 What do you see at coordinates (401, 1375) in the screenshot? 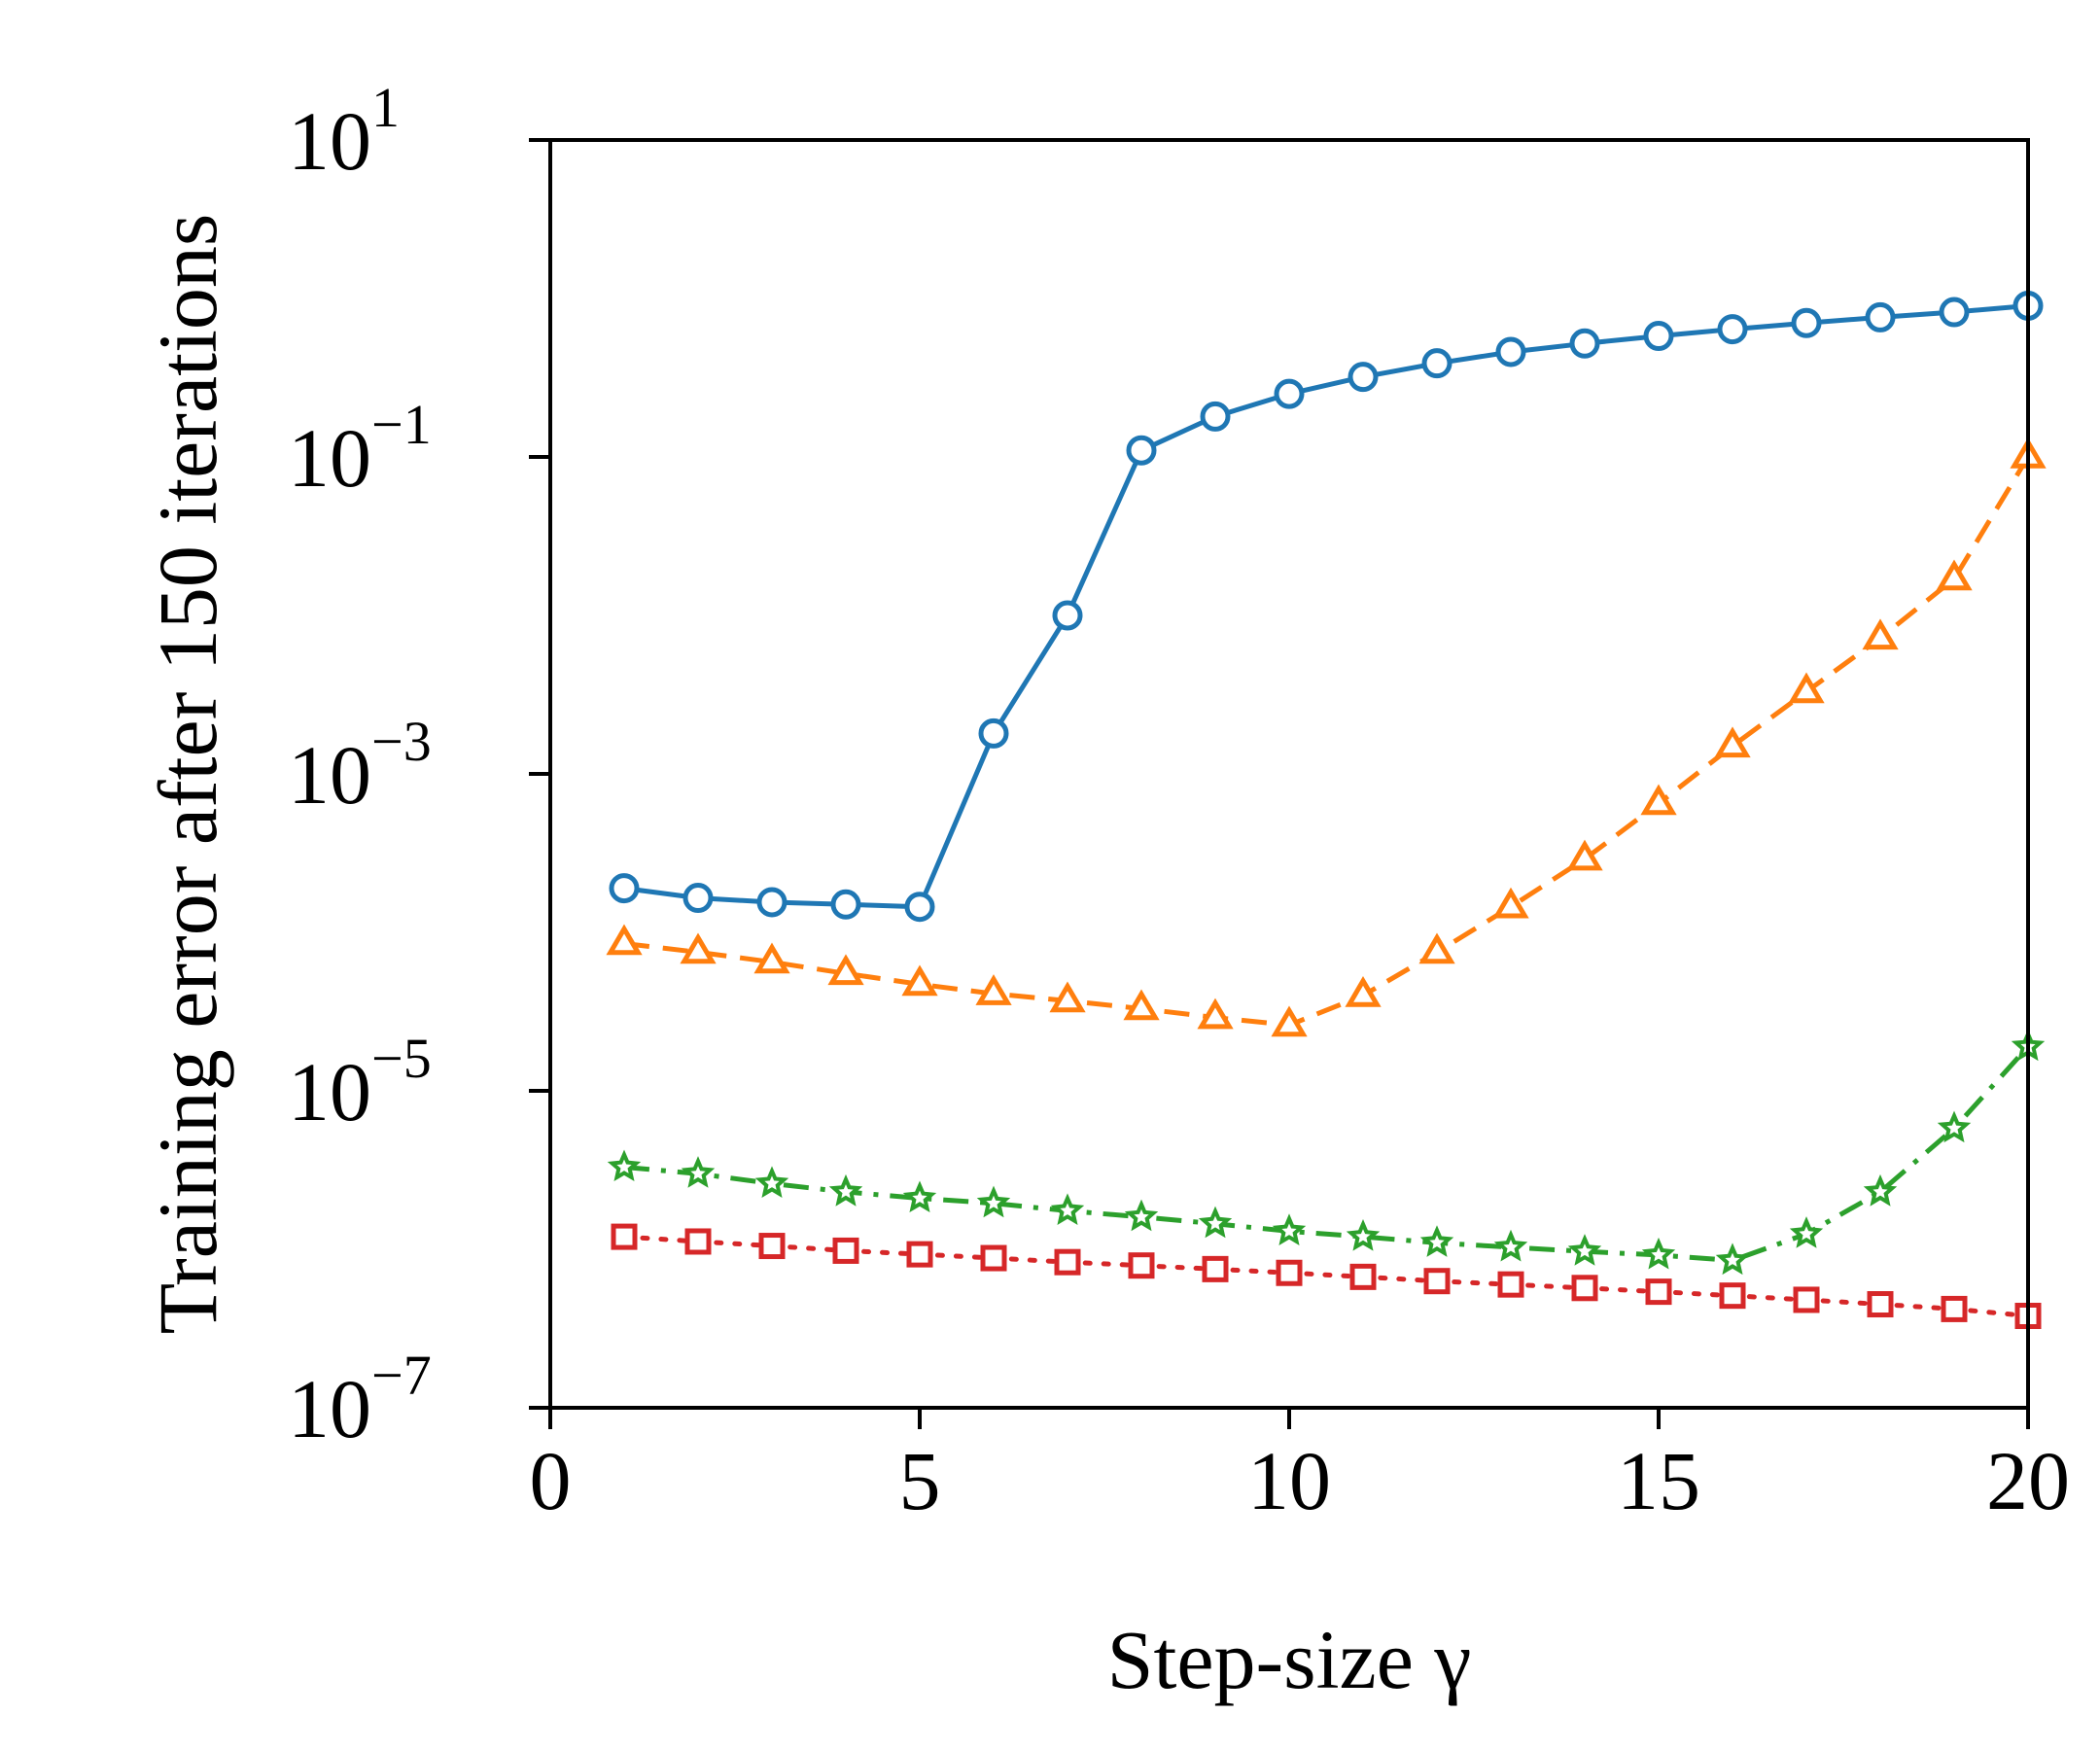
I see `y-tick-exponent: −7` at bounding box center [401, 1375].